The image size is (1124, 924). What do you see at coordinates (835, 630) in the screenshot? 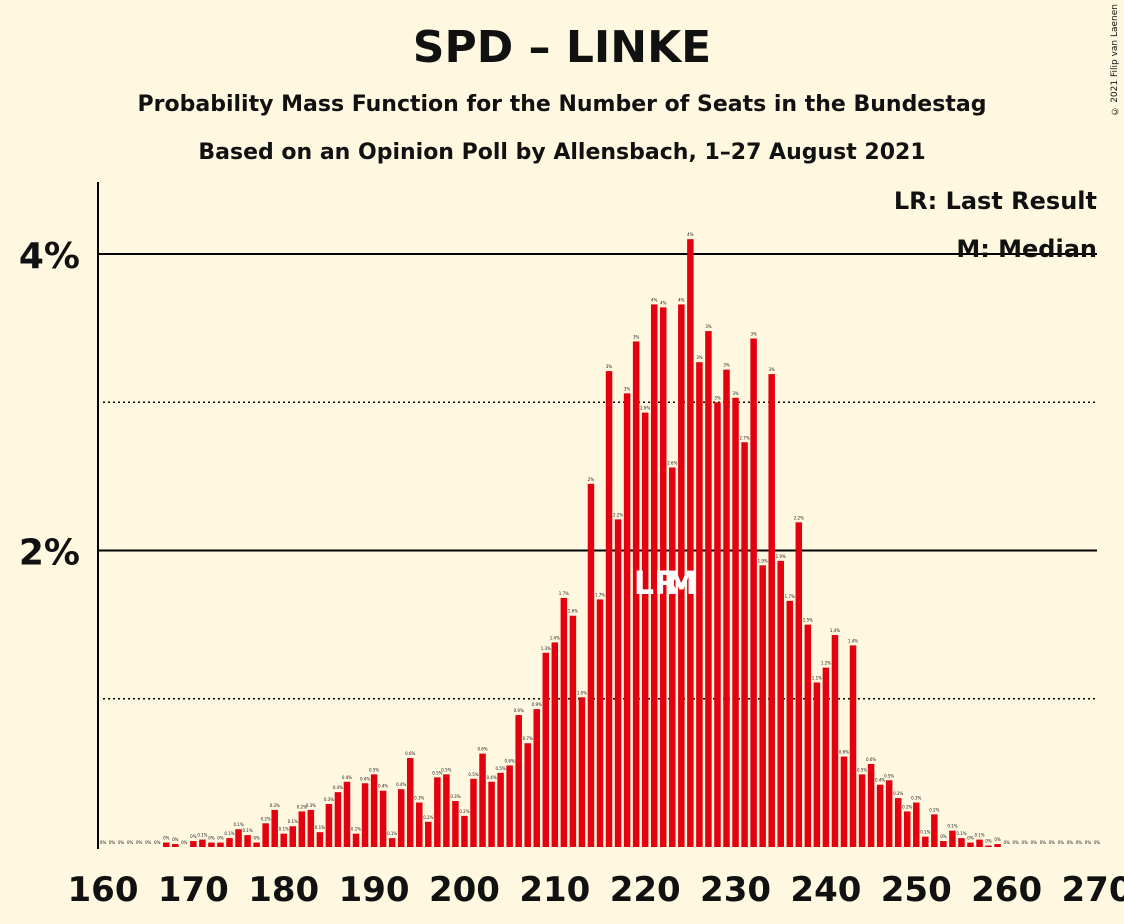
I see `bar-value-label: 1.4%` at bounding box center [835, 630].